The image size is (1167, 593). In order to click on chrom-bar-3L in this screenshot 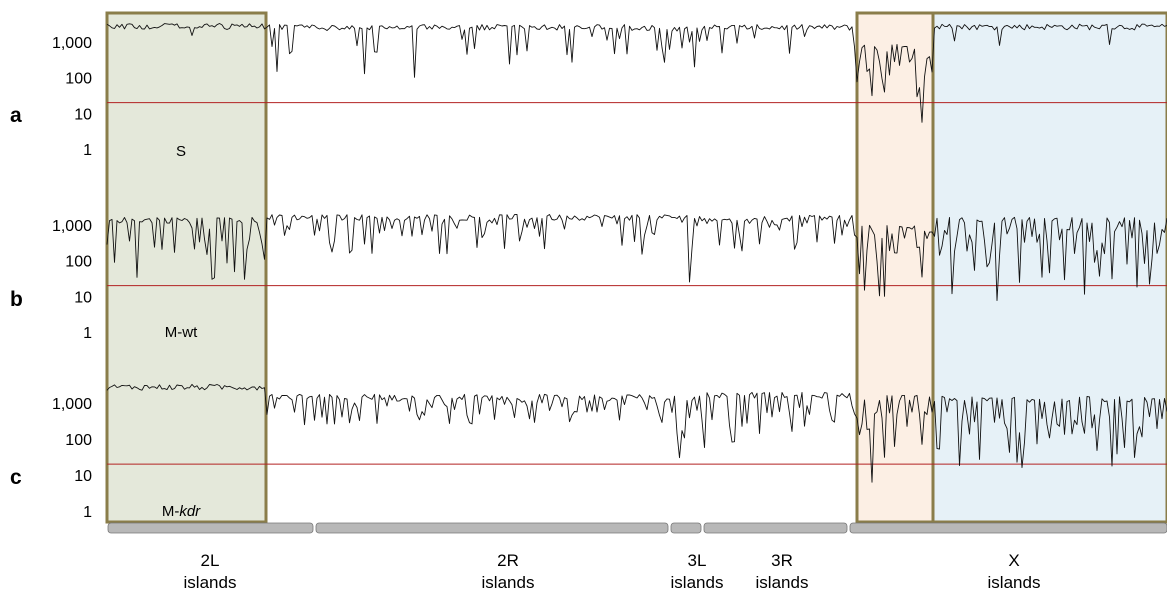, I will do `click(686, 528)`.